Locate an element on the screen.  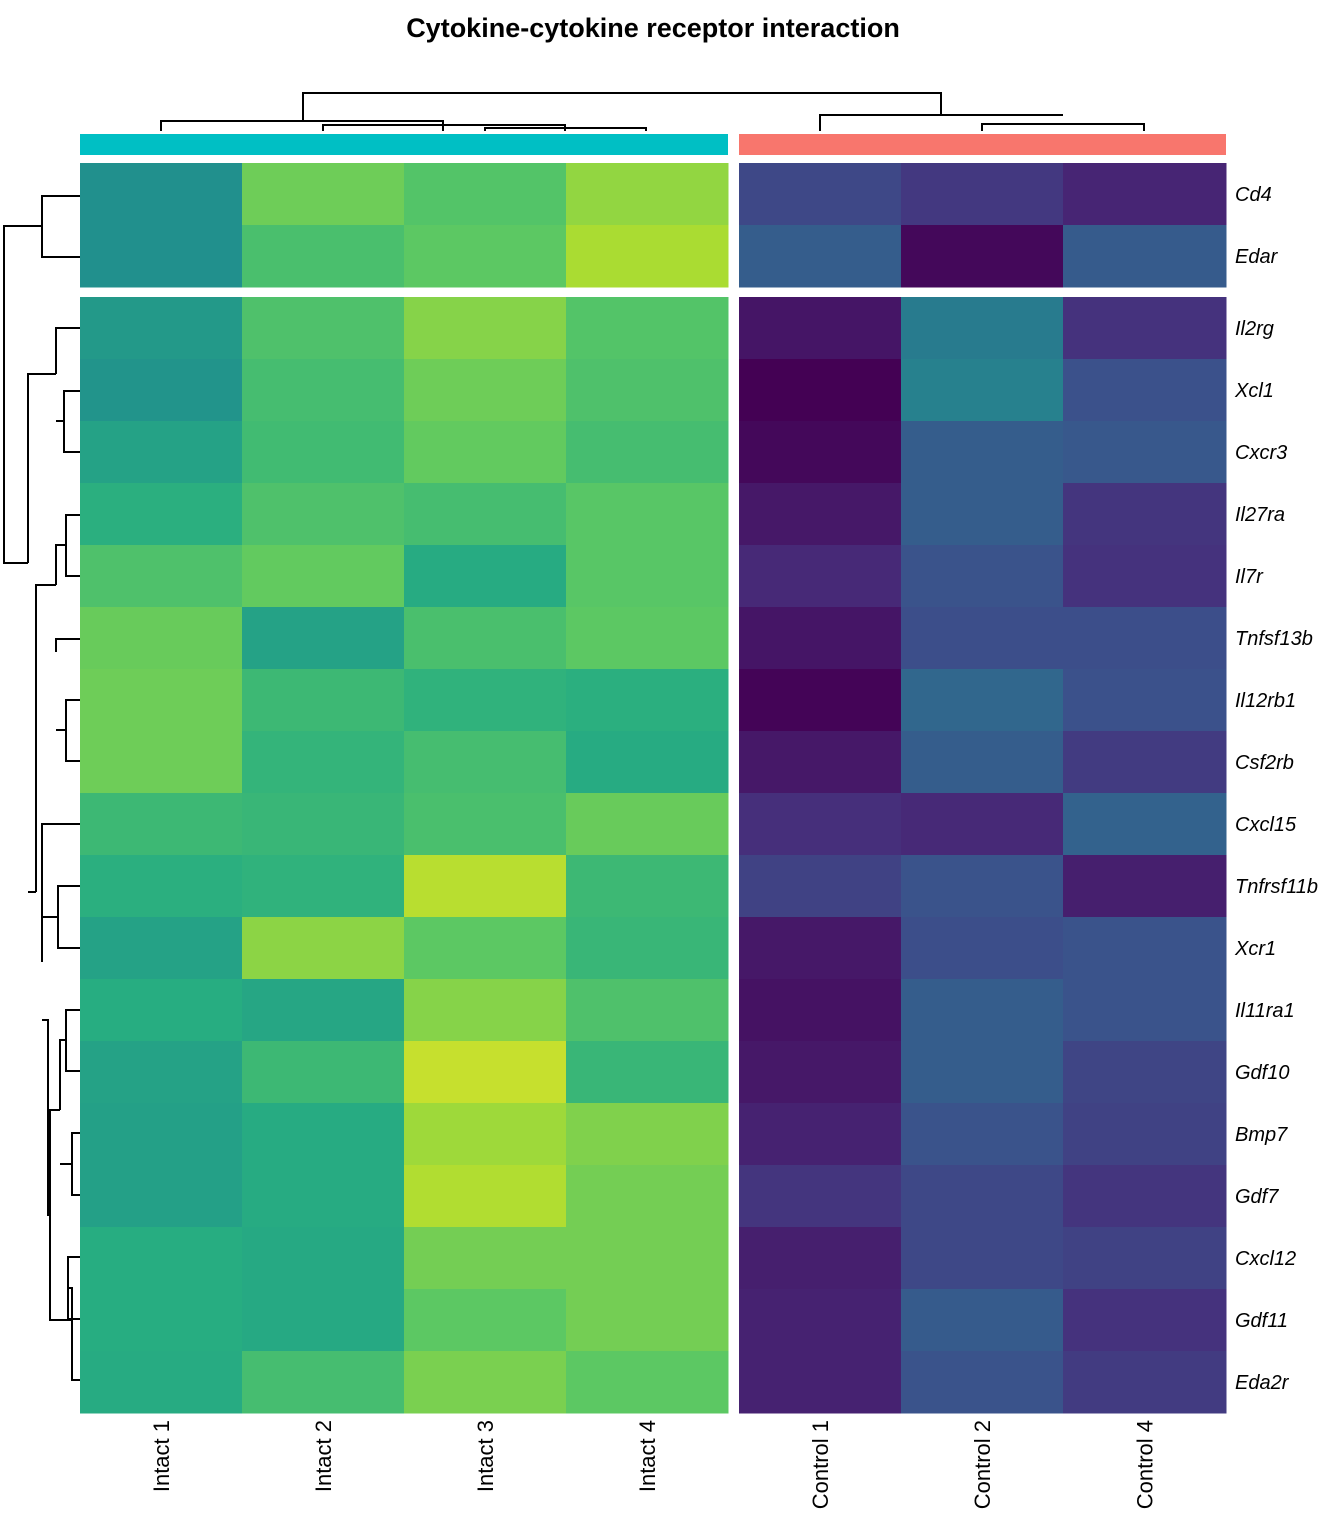
row-label: Gdf10 is located at coordinates (1262, 1073).